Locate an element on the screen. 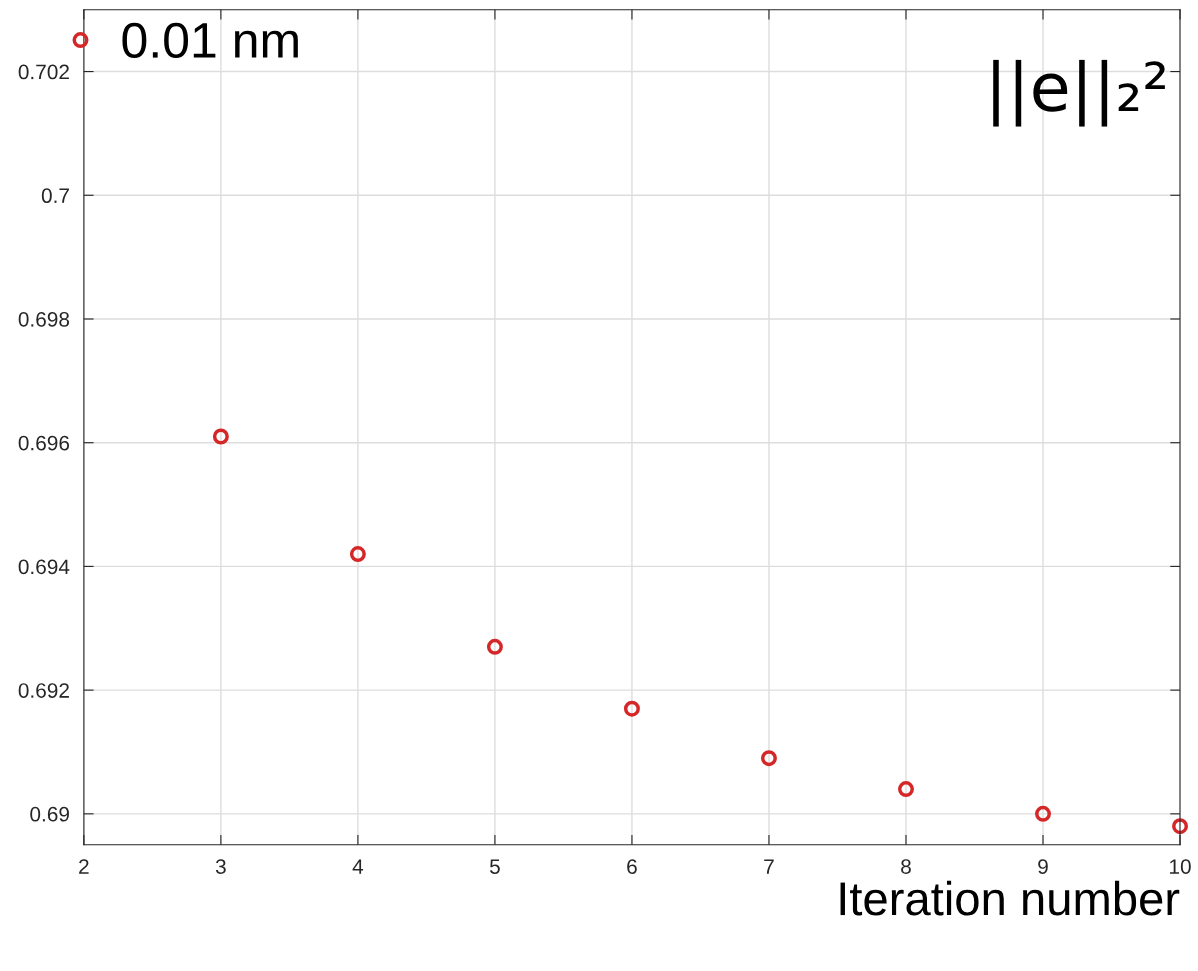 The image size is (1198, 971). x-tick-label: 6 is located at coordinates (632, 866).